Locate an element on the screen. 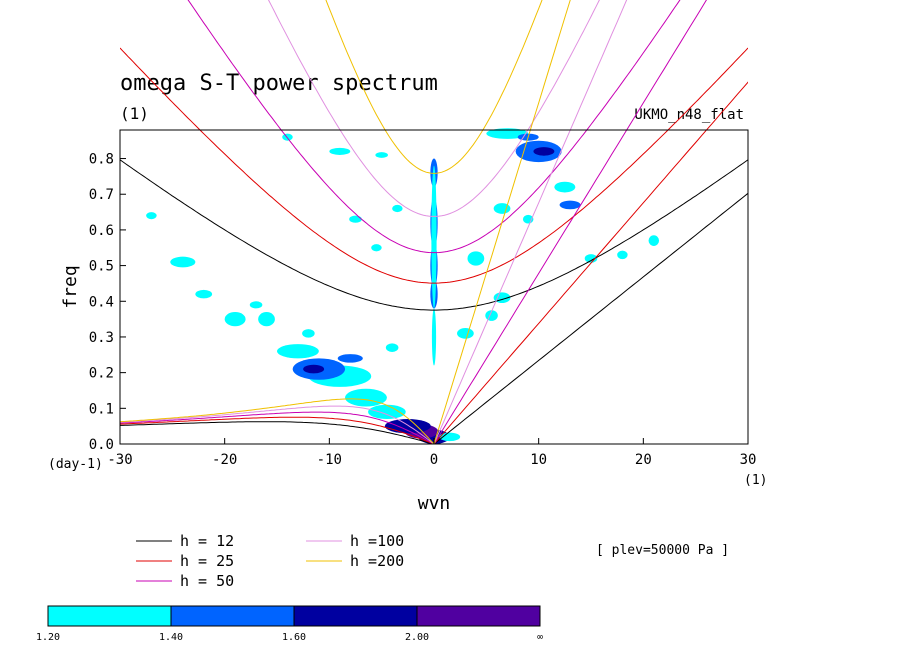 The image size is (904, 654). curve-kelvin-h100 is located at coordinates (530, 222).